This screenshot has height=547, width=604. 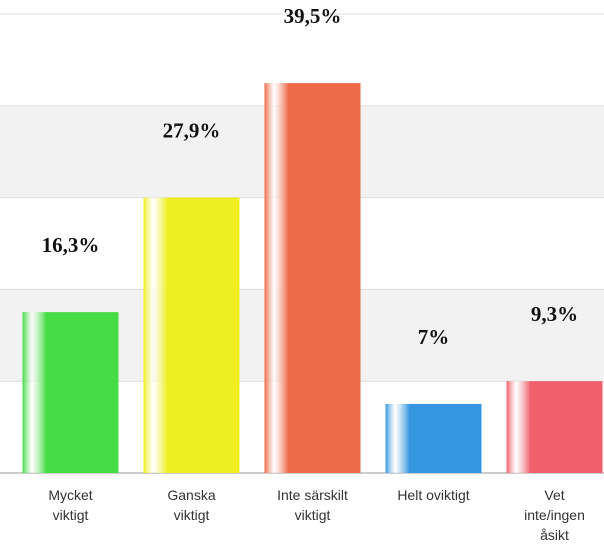 I want to click on x-tick-label: Ganska viktigt, so click(x=191, y=505).